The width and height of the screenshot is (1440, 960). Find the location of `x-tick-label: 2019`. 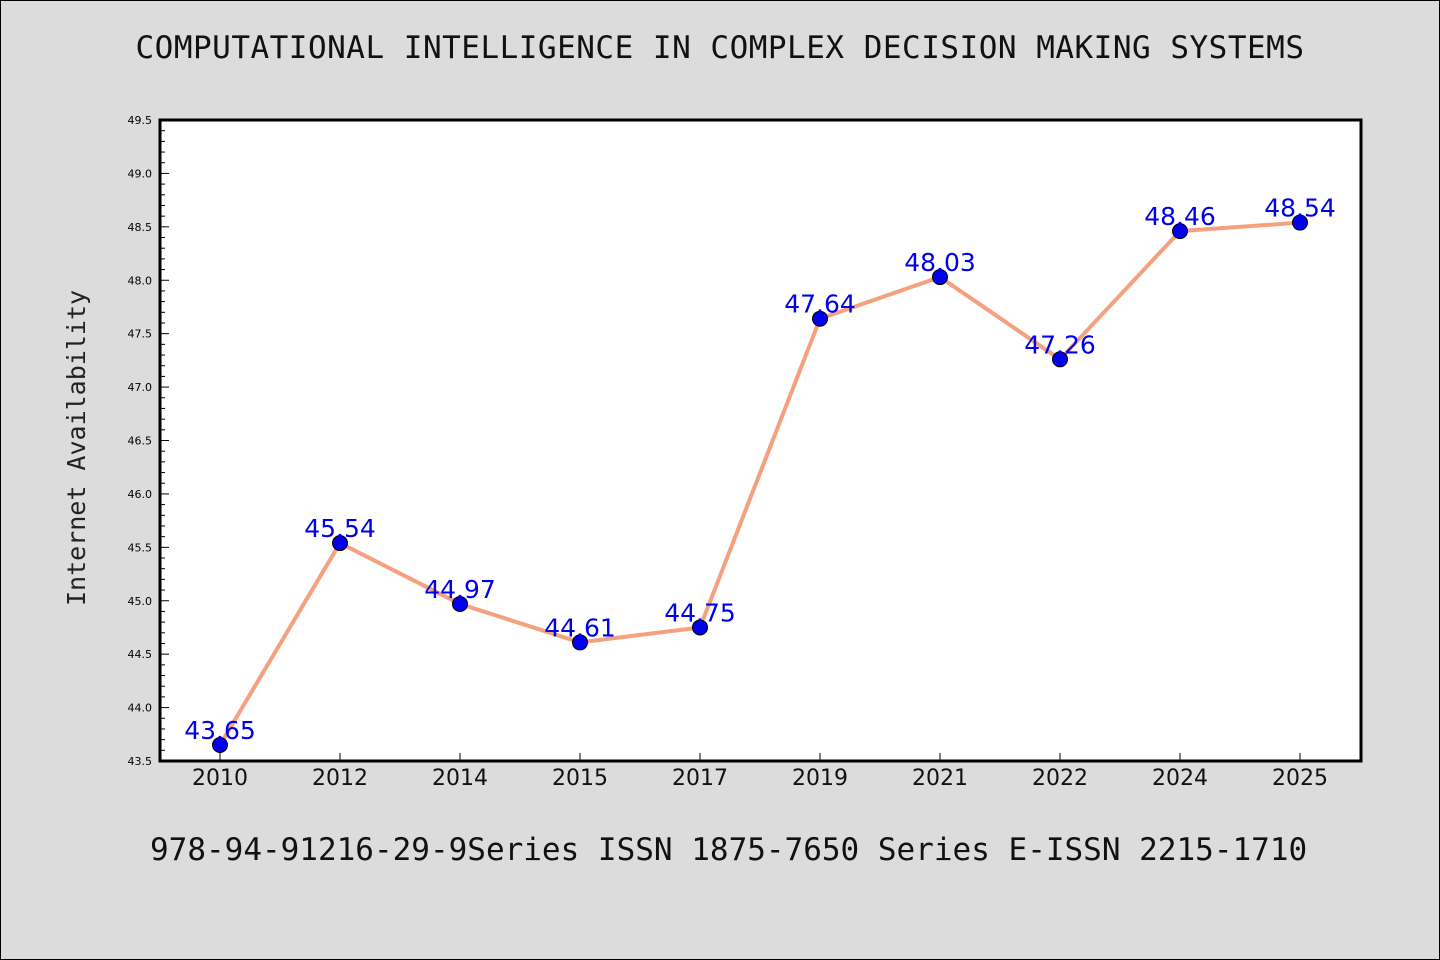

x-tick-label: 2019 is located at coordinates (820, 778).